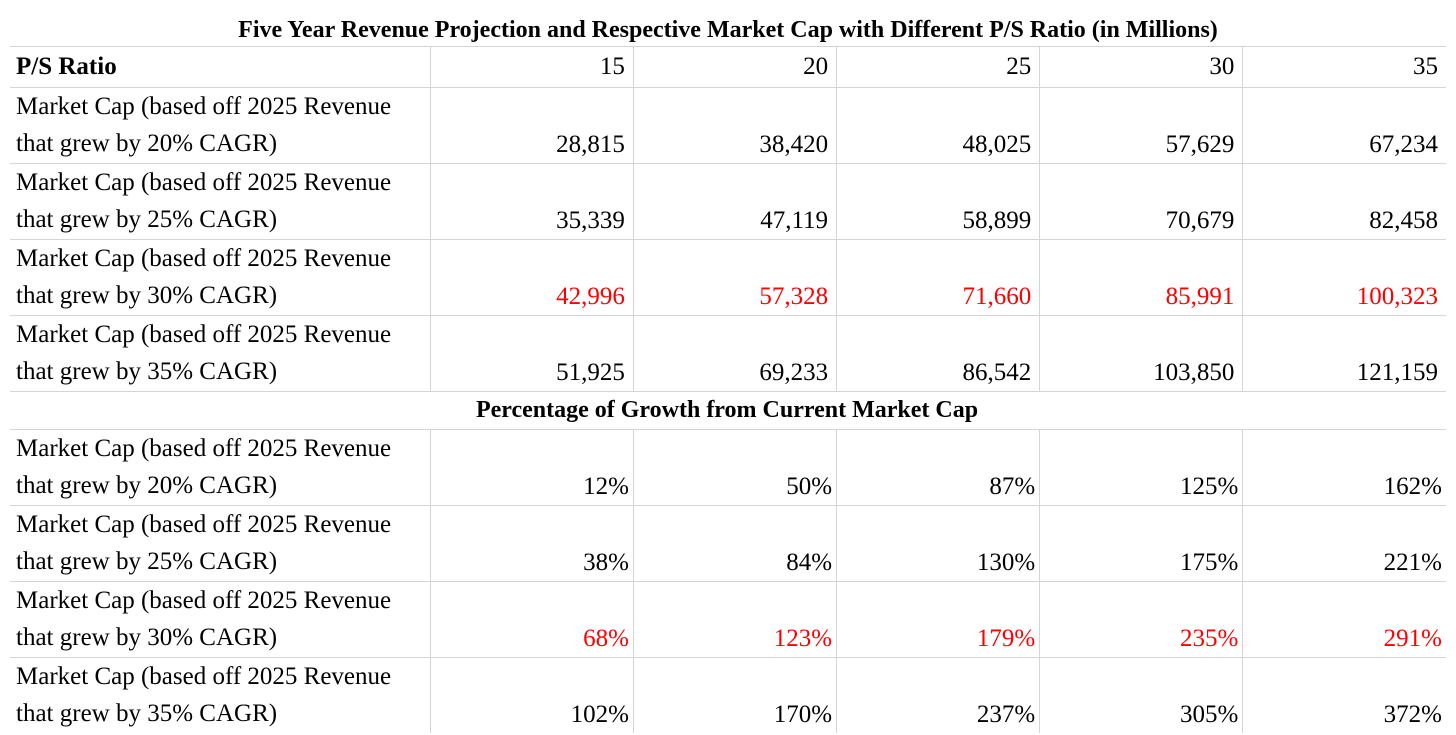 Image resolution: width=1456 pixels, height=735 pixels. What do you see at coordinates (1344, 467) in the screenshot?
I see `value-cell: 162%` at bounding box center [1344, 467].